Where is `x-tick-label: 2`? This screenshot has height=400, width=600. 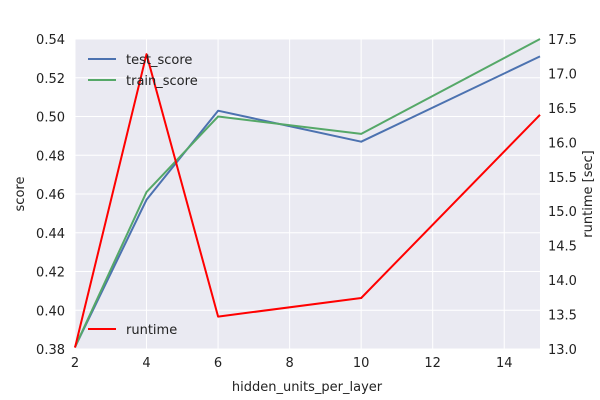
x-tick-label: 2 is located at coordinates (75, 363).